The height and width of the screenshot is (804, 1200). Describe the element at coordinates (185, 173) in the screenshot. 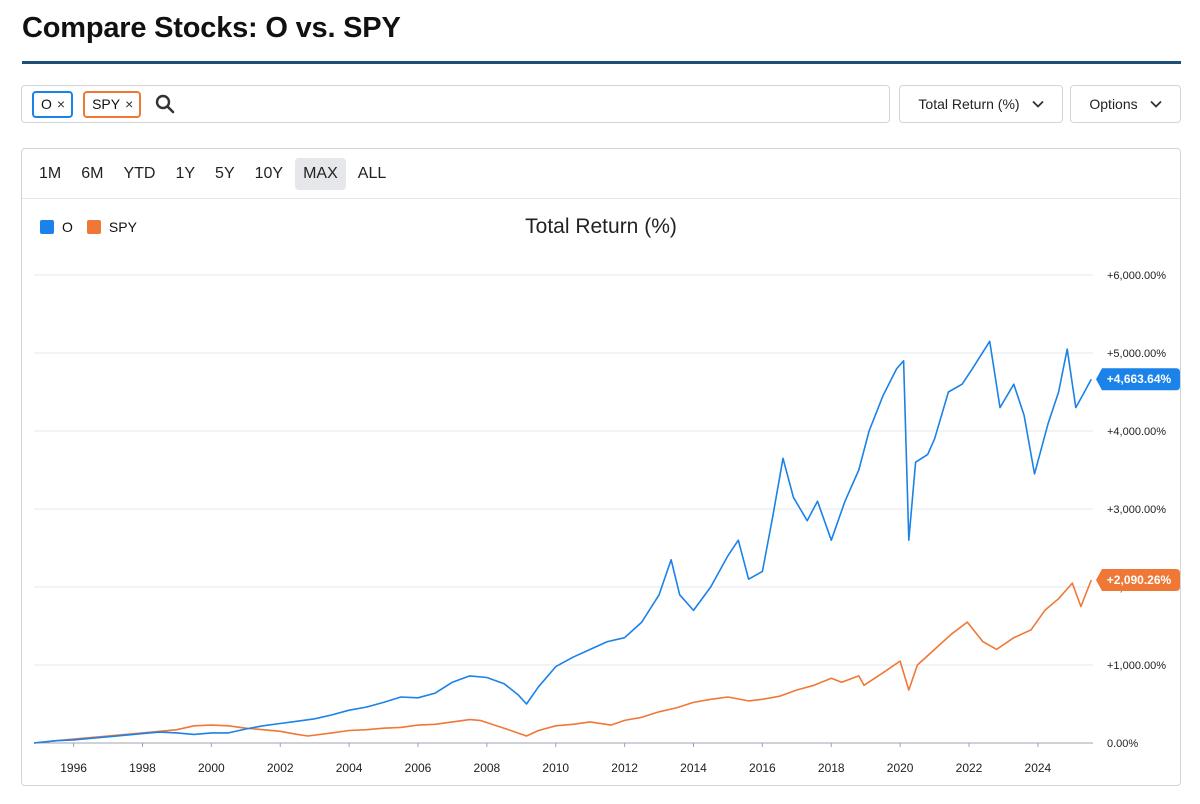

I see `range-button-1y: 1Y` at that location.